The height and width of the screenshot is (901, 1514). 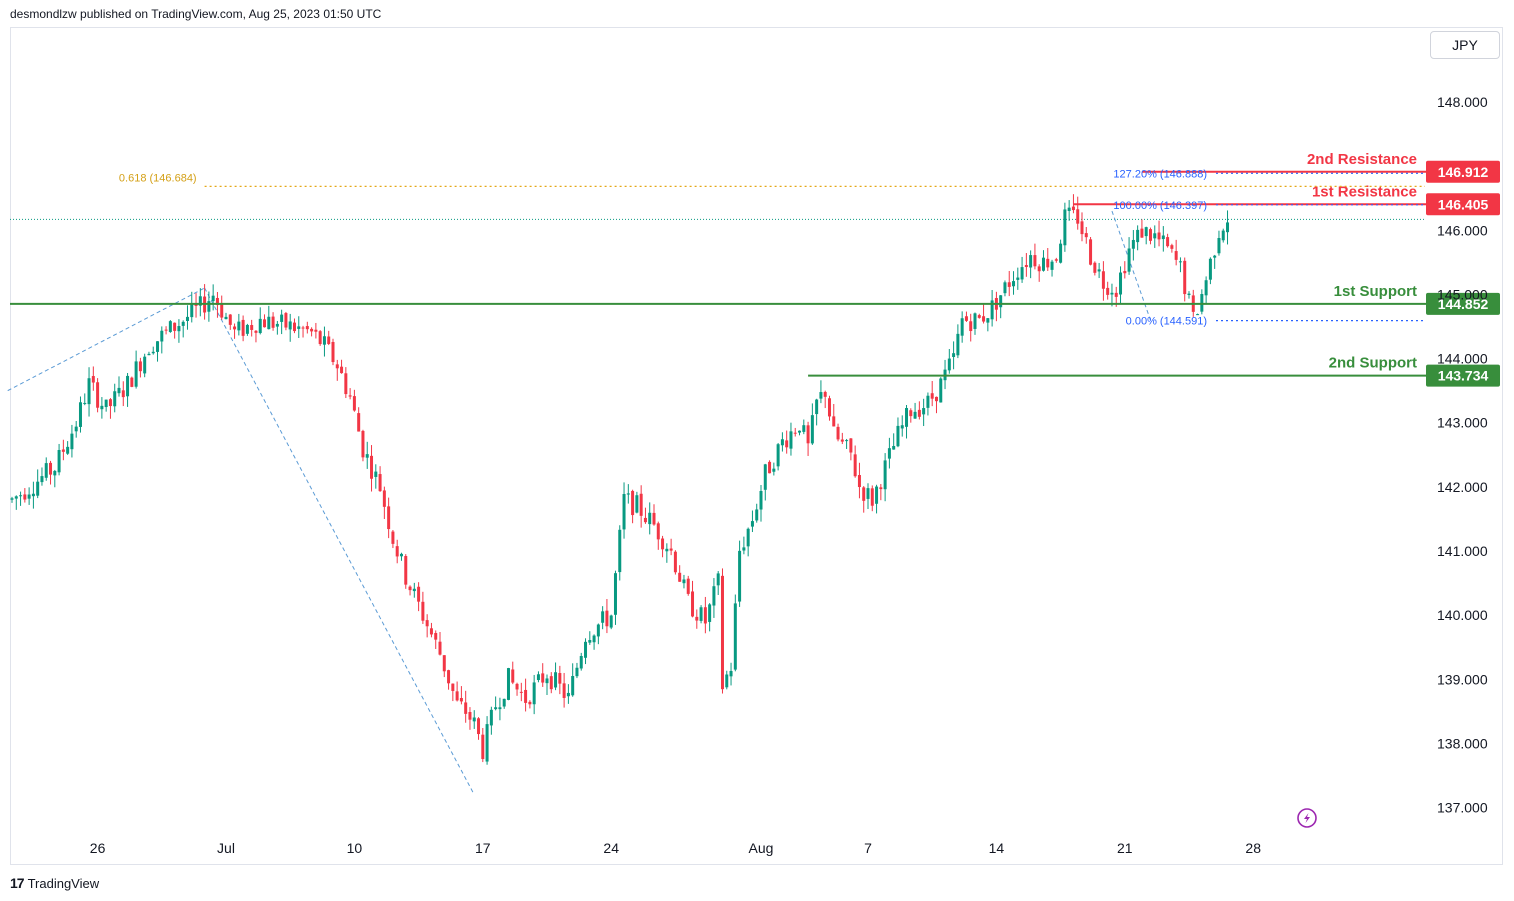 What do you see at coordinates (1160, 174) in the screenshot?
I see `fib-label: 127.20% (146.888)` at bounding box center [1160, 174].